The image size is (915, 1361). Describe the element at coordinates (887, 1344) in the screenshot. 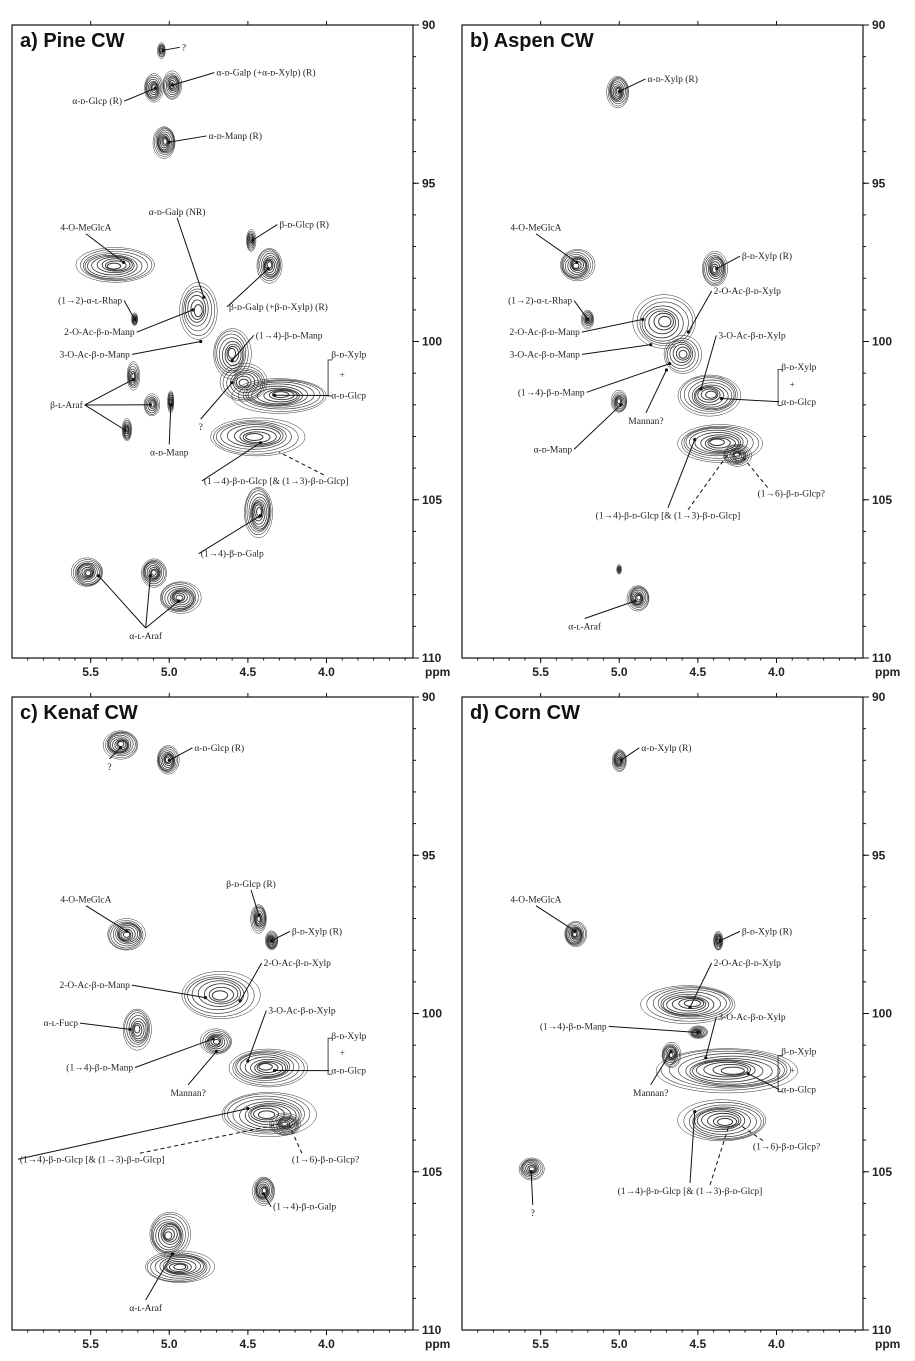

I see `x-unit-label: ppm` at that location.